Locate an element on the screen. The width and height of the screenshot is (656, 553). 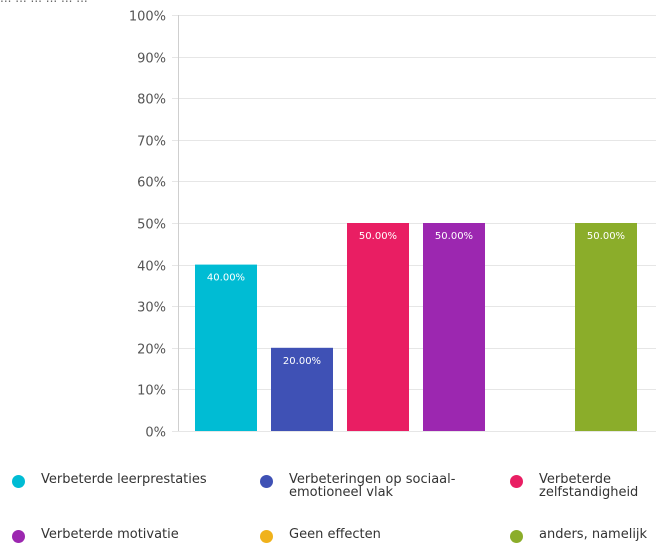
y-tick-label: 90% is located at coordinates (151, 59).